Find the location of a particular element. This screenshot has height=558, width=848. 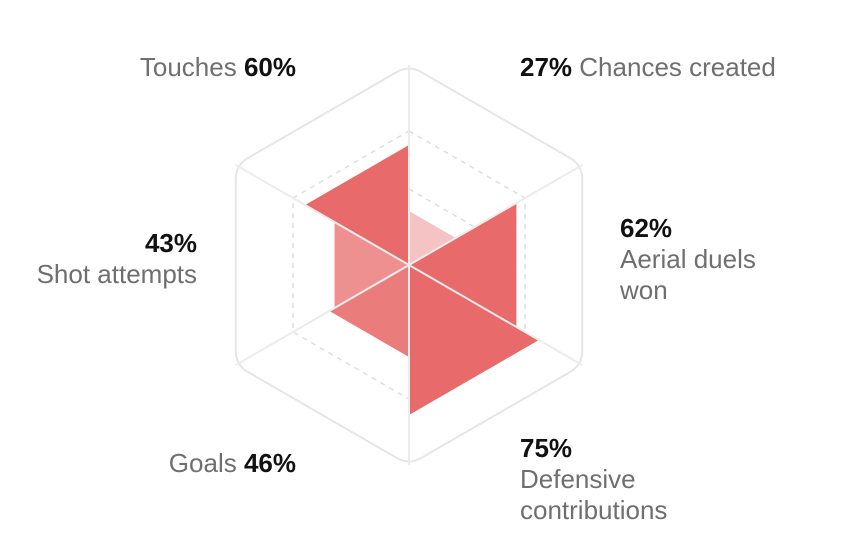

axis-label-goals: Goals 46% is located at coordinates (232, 463).